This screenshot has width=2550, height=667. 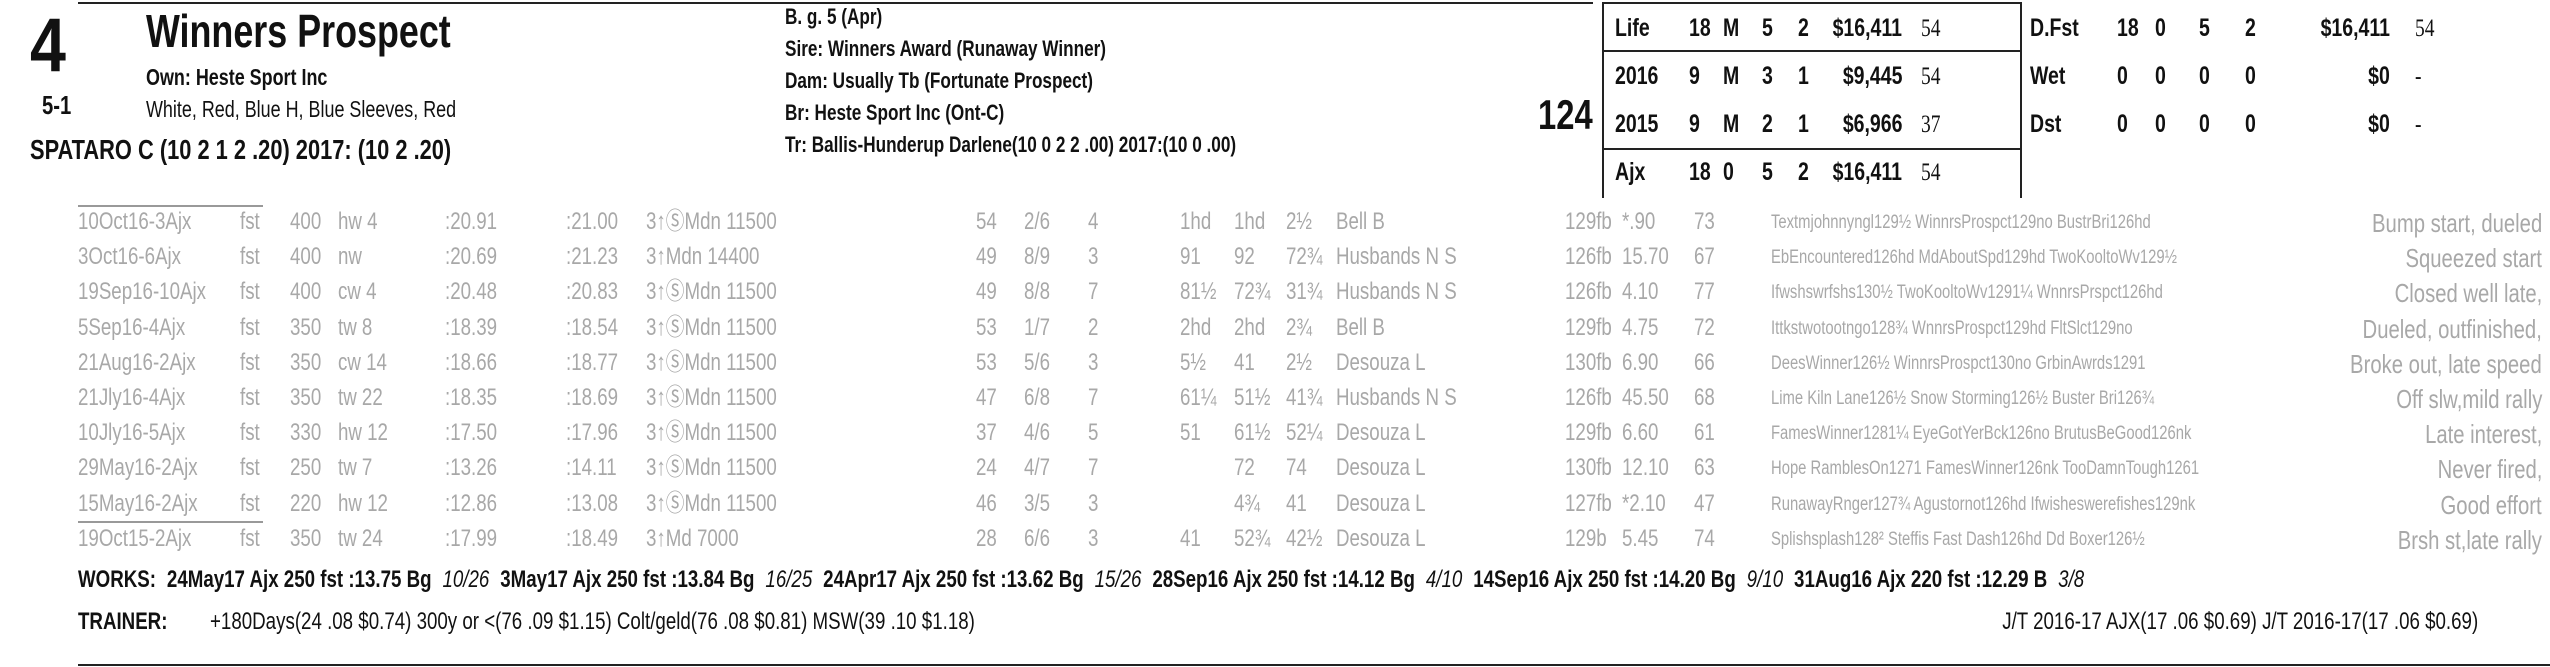 What do you see at coordinates (1196, 221) in the screenshot?
I see `first-call: 1hd` at bounding box center [1196, 221].